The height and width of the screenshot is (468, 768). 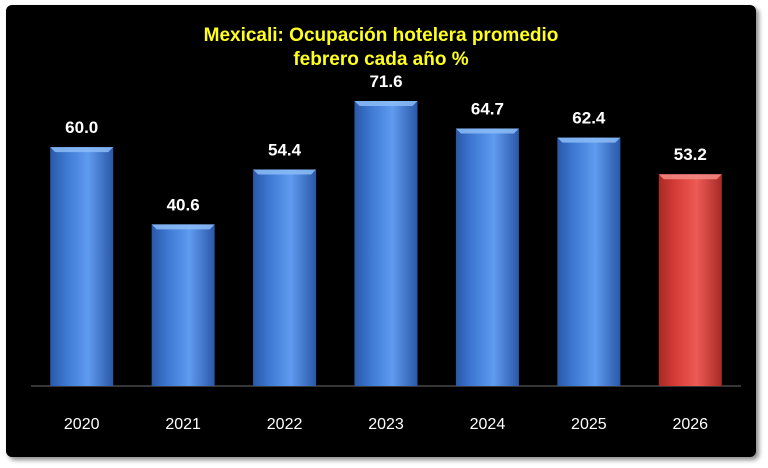 What do you see at coordinates (285, 277) in the screenshot?
I see `bar-2022` at bounding box center [285, 277].